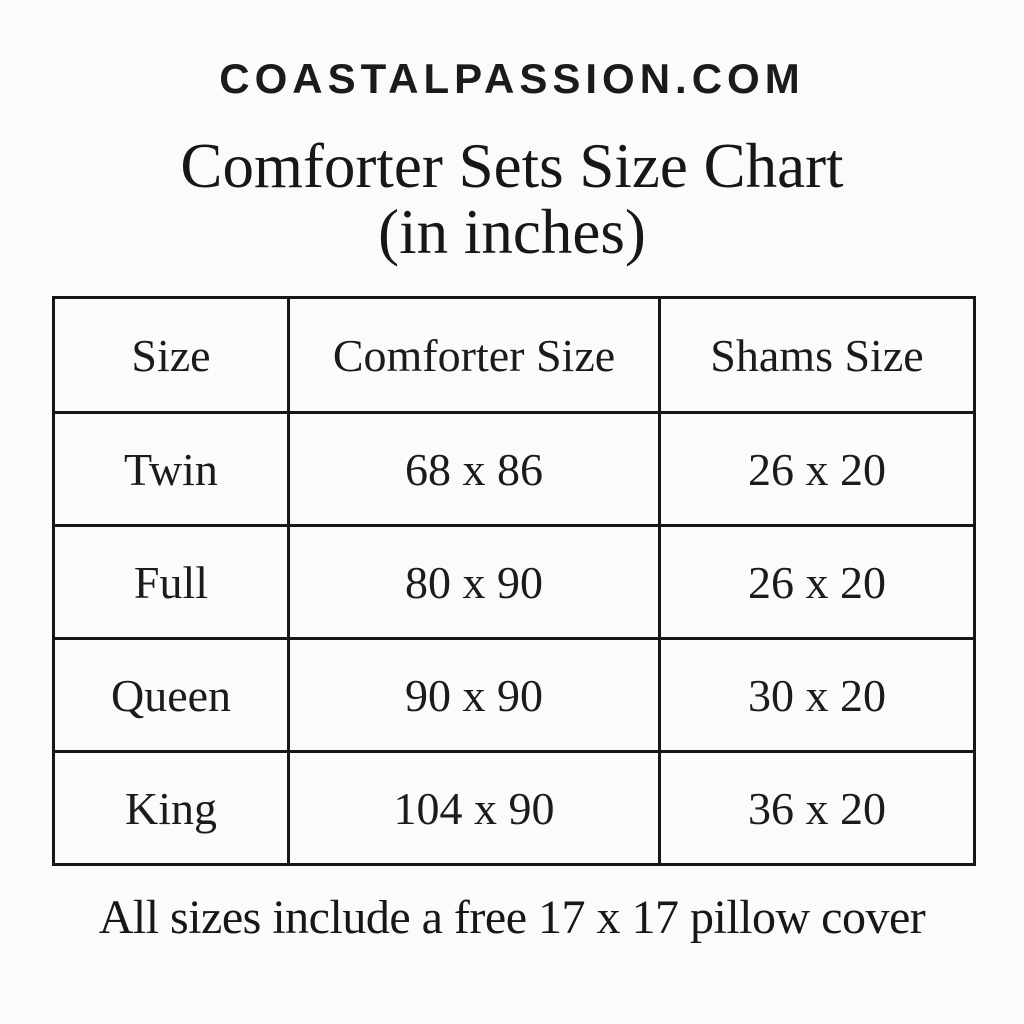 The image size is (1024, 1024). Describe the element at coordinates (171, 808) in the screenshot. I see `cell-king-size: King` at that location.